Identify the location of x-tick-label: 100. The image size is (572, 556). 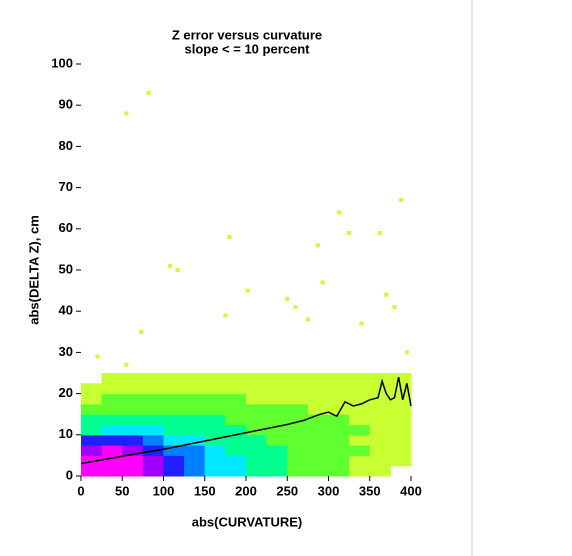
(164, 490).